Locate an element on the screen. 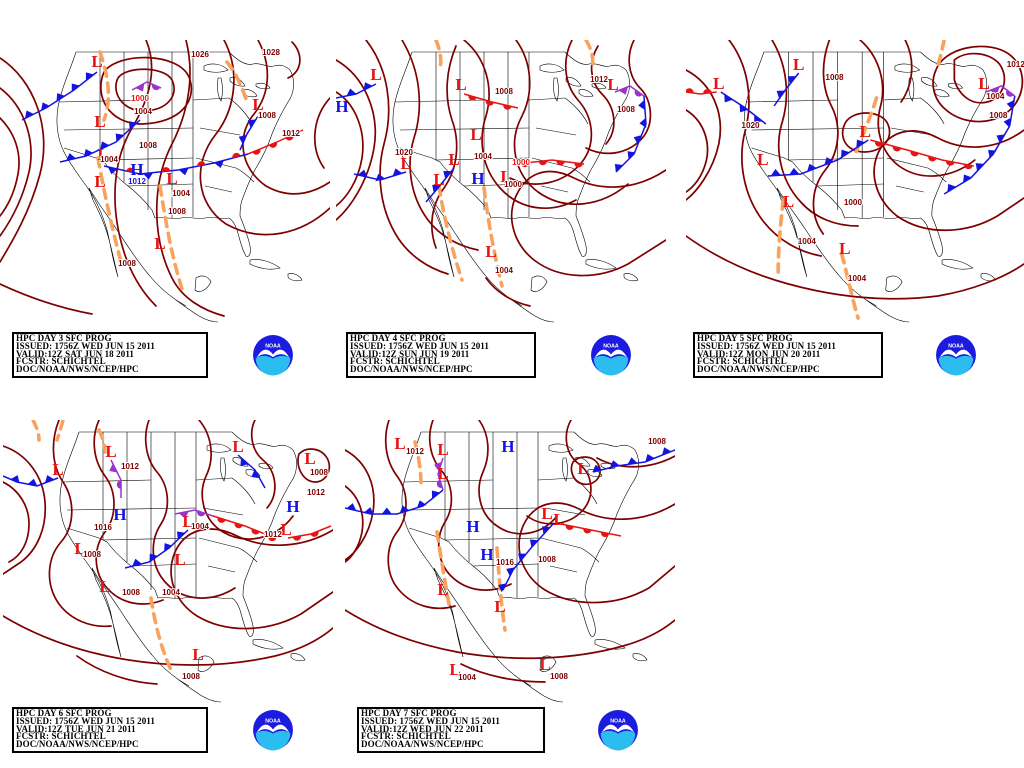 The width and height of the screenshot is (1024, 768). agency-line: DOC/NOAA/NWS/NCEP/HPC is located at coordinates (77, 744).